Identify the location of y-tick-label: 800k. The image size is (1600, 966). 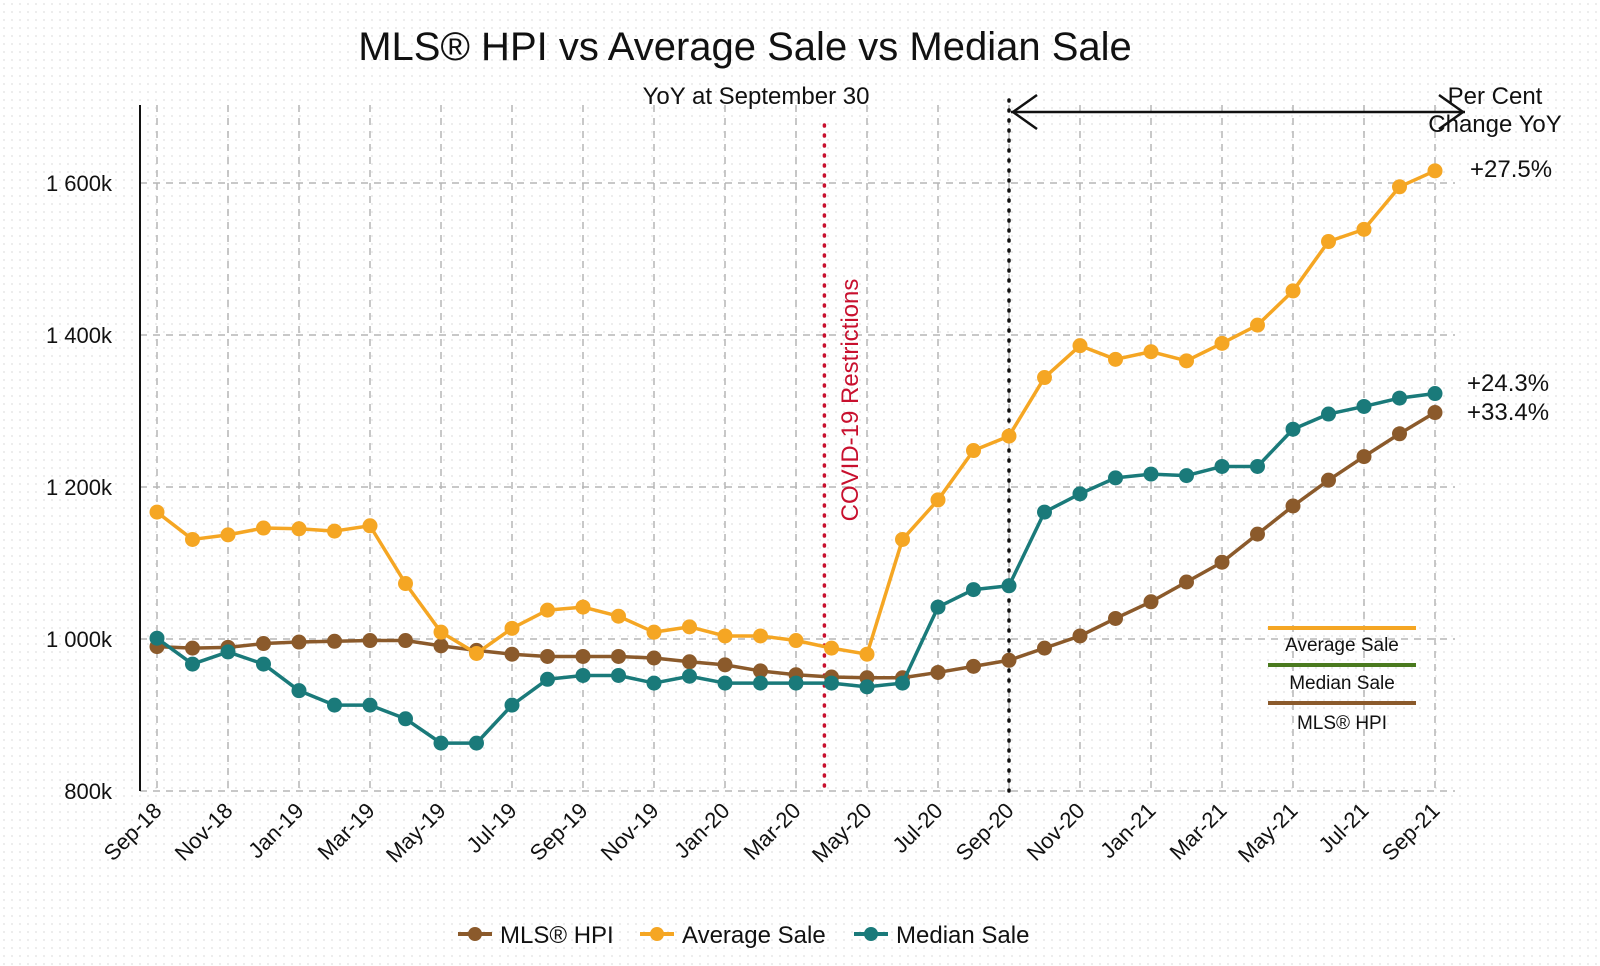
(88, 791).